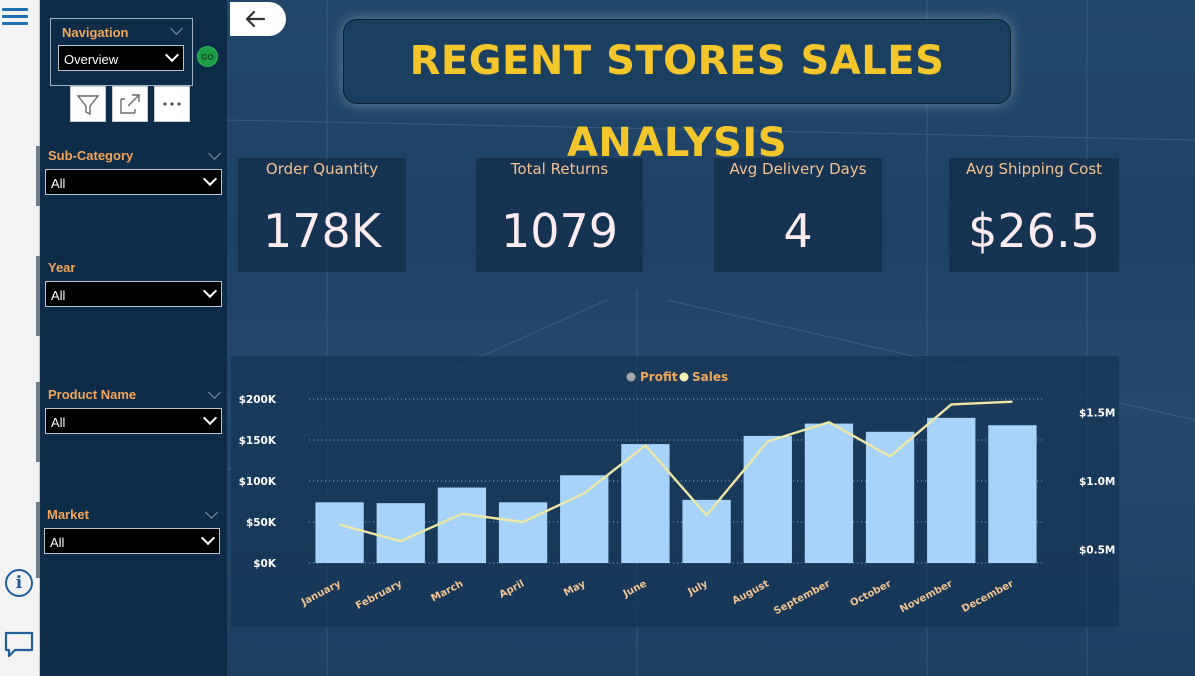  I want to click on slicer-label: Market, so click(68, 514).